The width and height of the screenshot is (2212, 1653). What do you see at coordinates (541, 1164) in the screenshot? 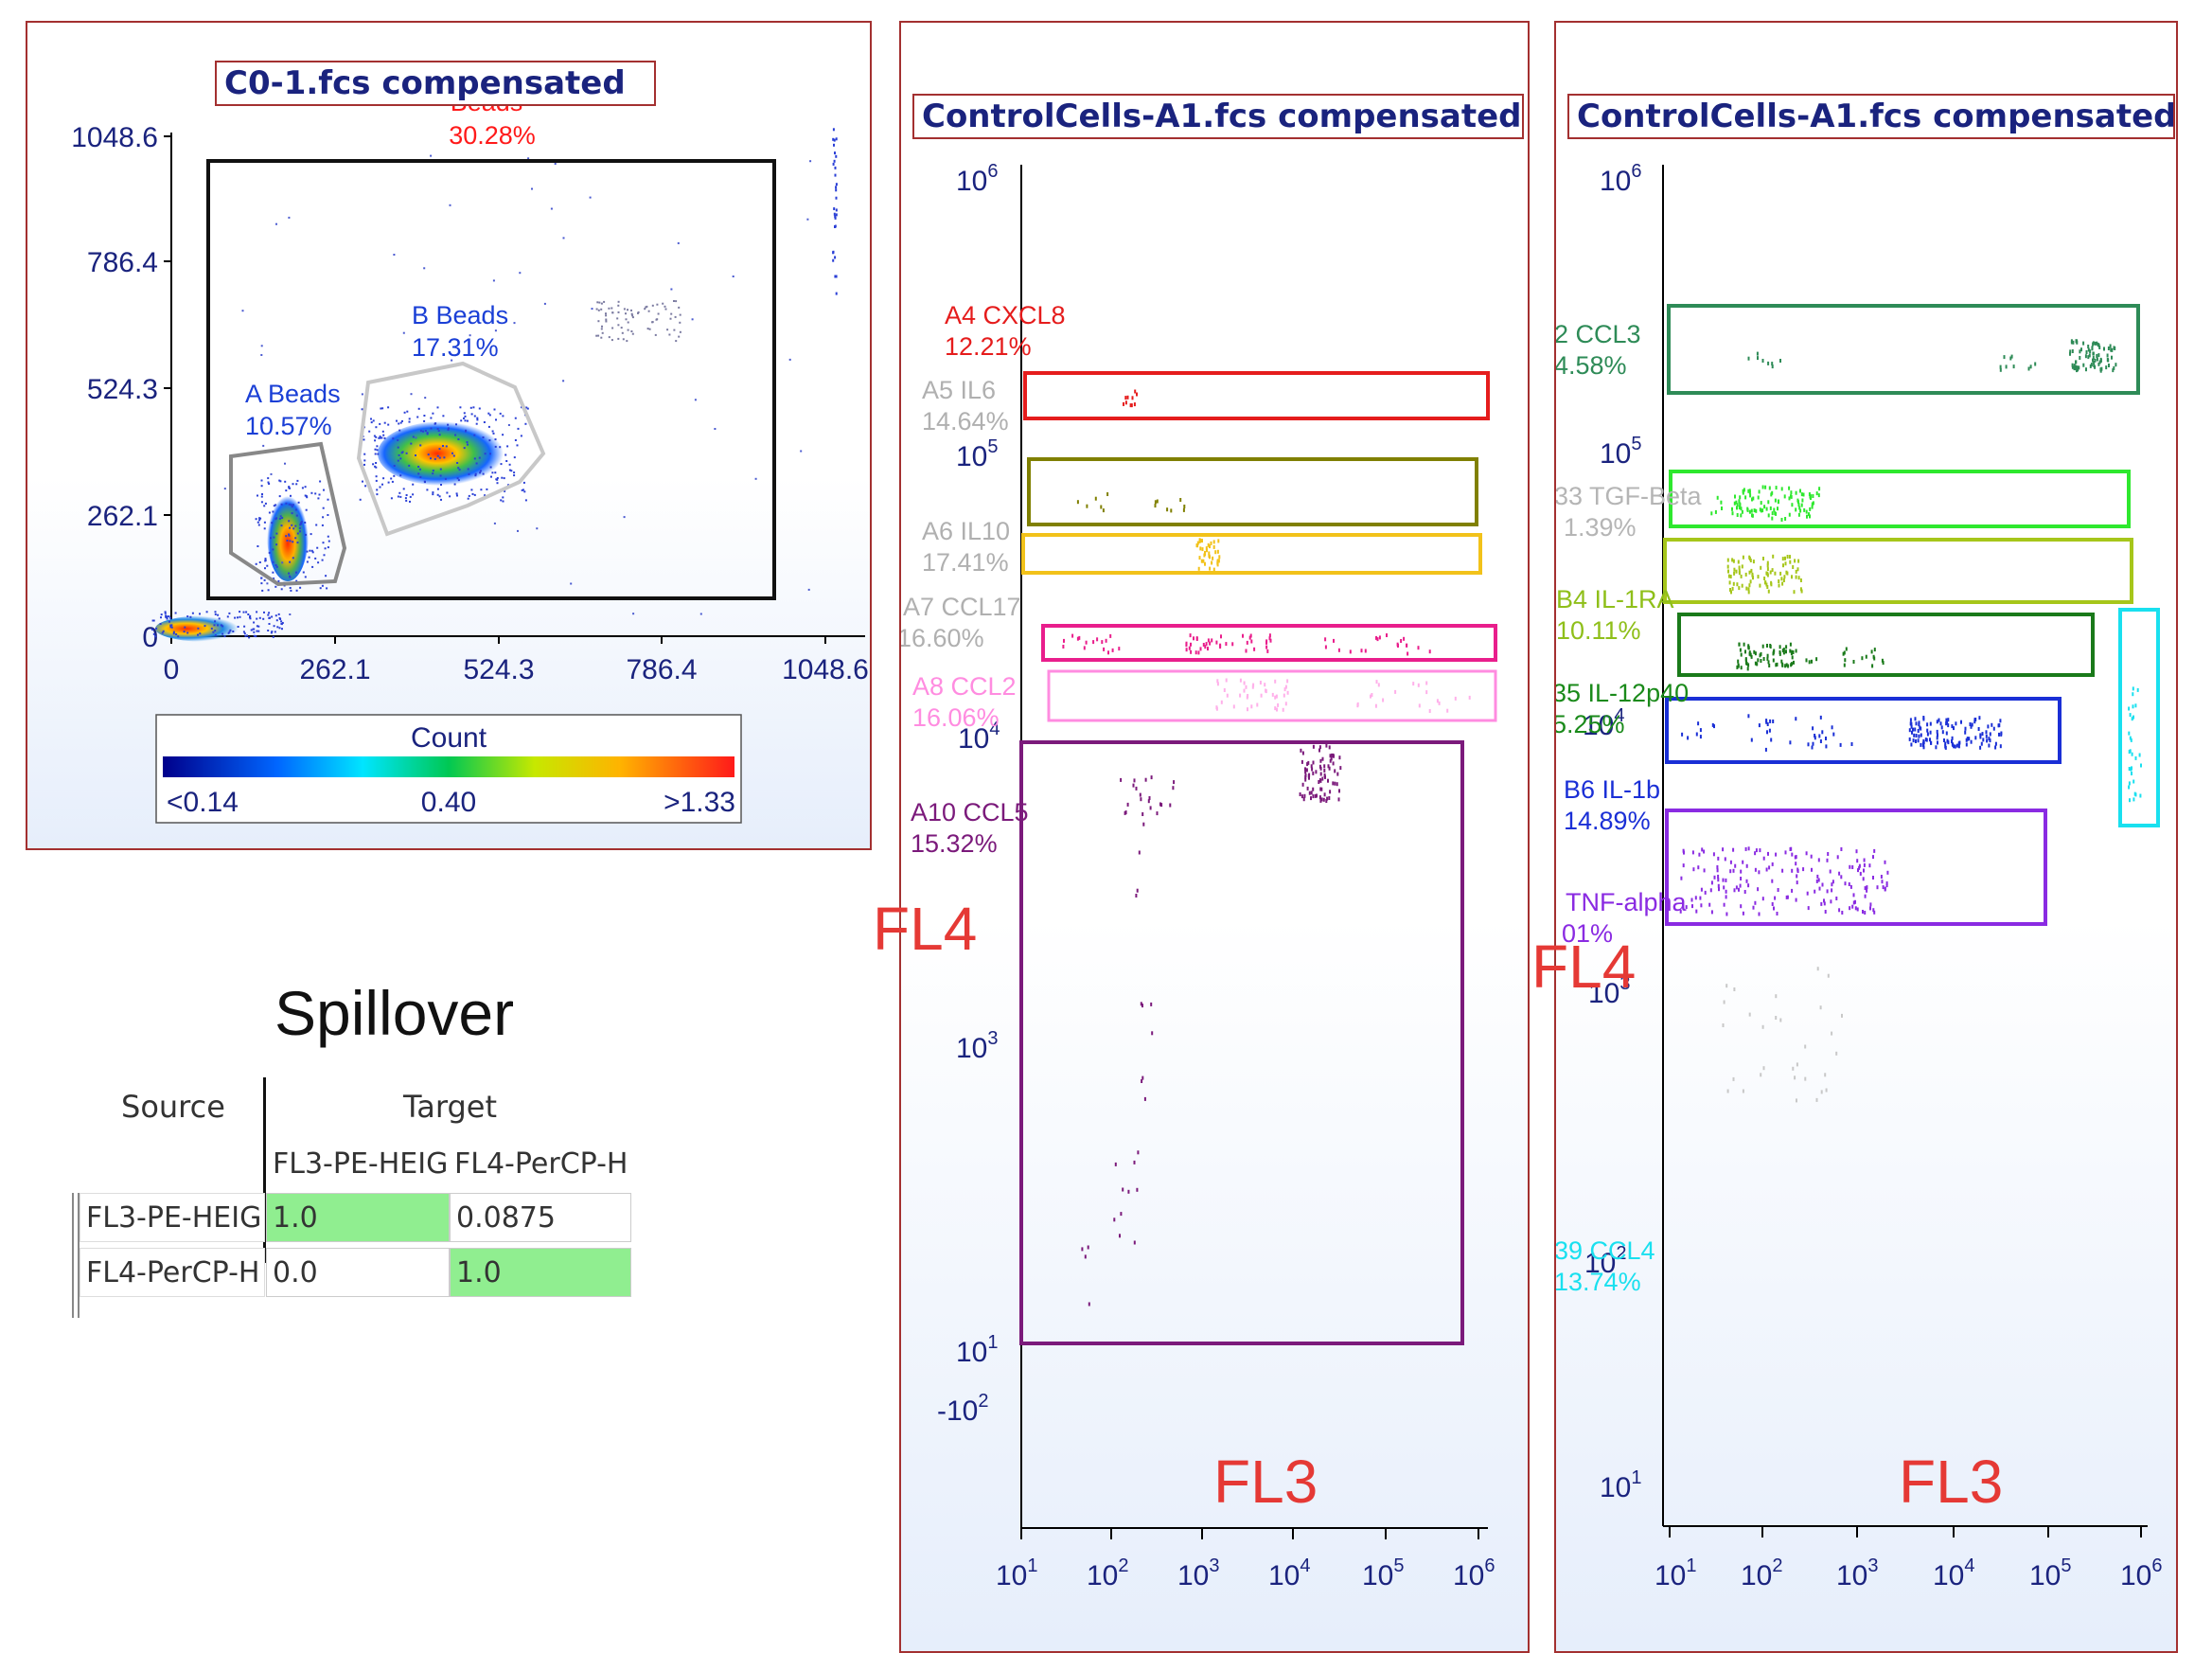
I see `column-header: FL4-PerCP-H` at bounding box center [541, 1164].